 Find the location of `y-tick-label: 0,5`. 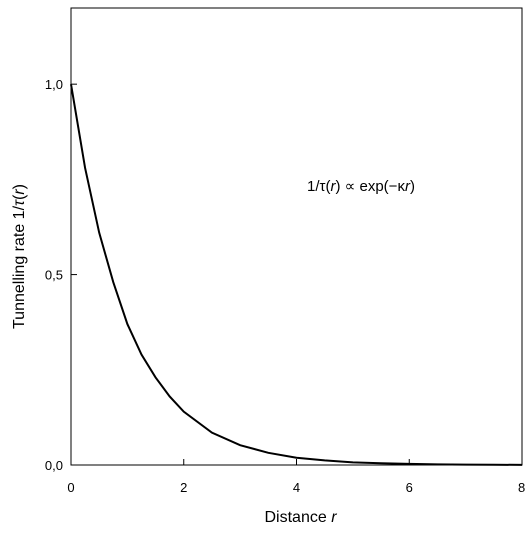

y-tick-label: 0,5 is located at coordinates (54, 275).